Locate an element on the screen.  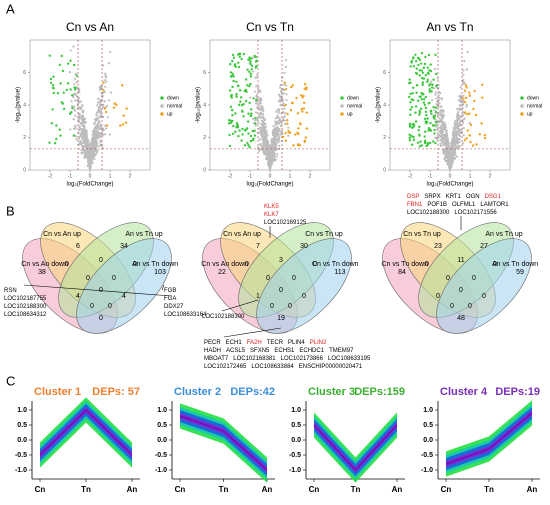
x-tick-label: 1 is located at coordinates (470, 176).